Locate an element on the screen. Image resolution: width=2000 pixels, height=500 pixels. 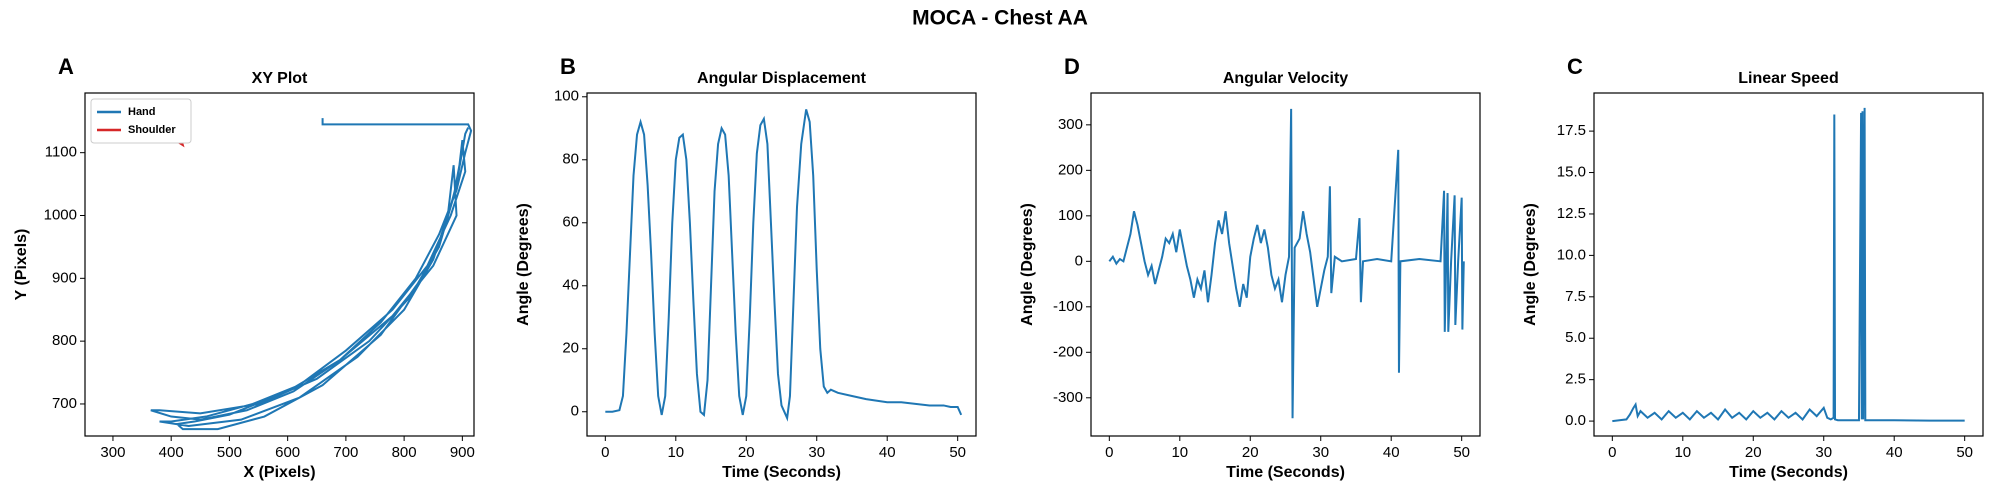
legend-box is located at coordinates (141, 121).